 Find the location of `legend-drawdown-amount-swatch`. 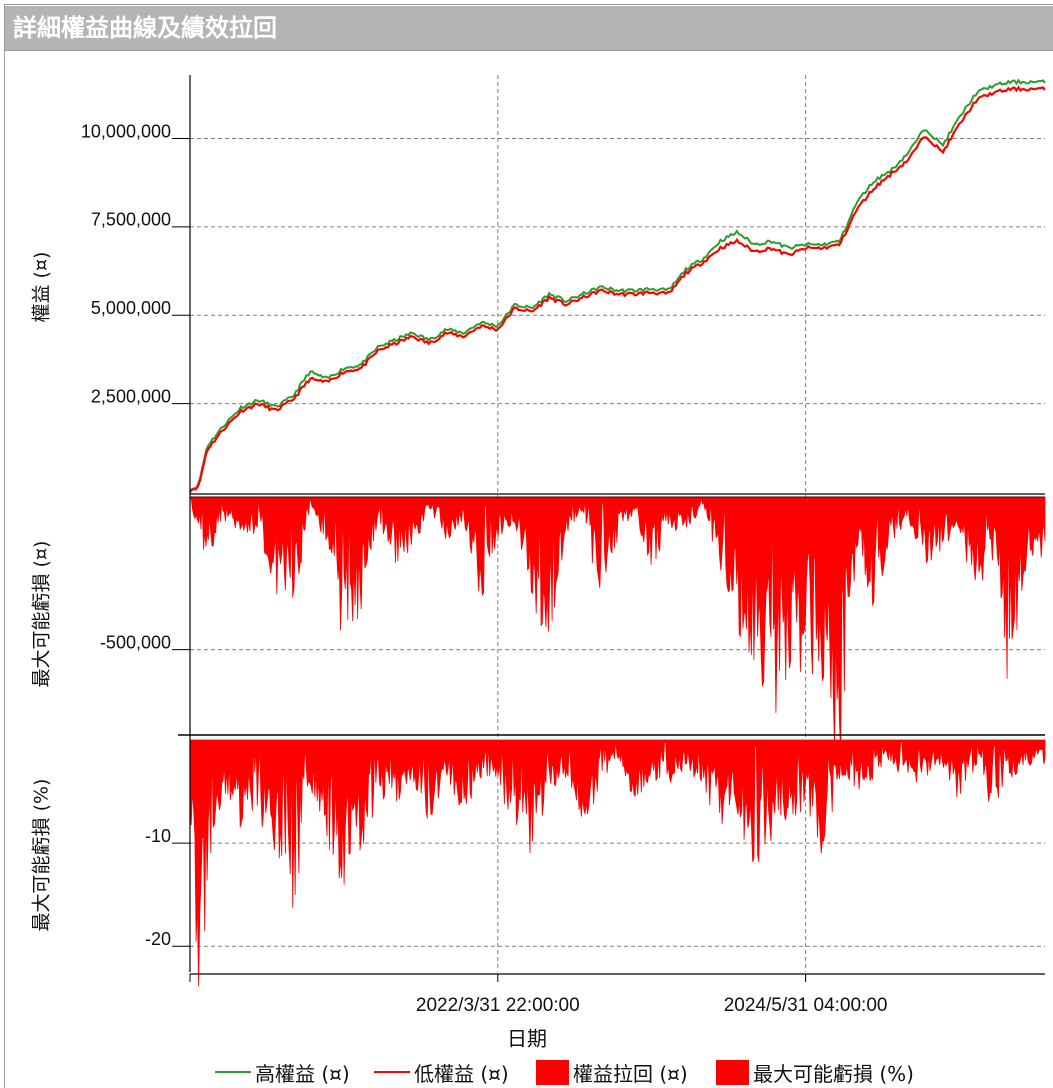

legend-drawdown-amount-swatch is located at coordinates (552, 1072).